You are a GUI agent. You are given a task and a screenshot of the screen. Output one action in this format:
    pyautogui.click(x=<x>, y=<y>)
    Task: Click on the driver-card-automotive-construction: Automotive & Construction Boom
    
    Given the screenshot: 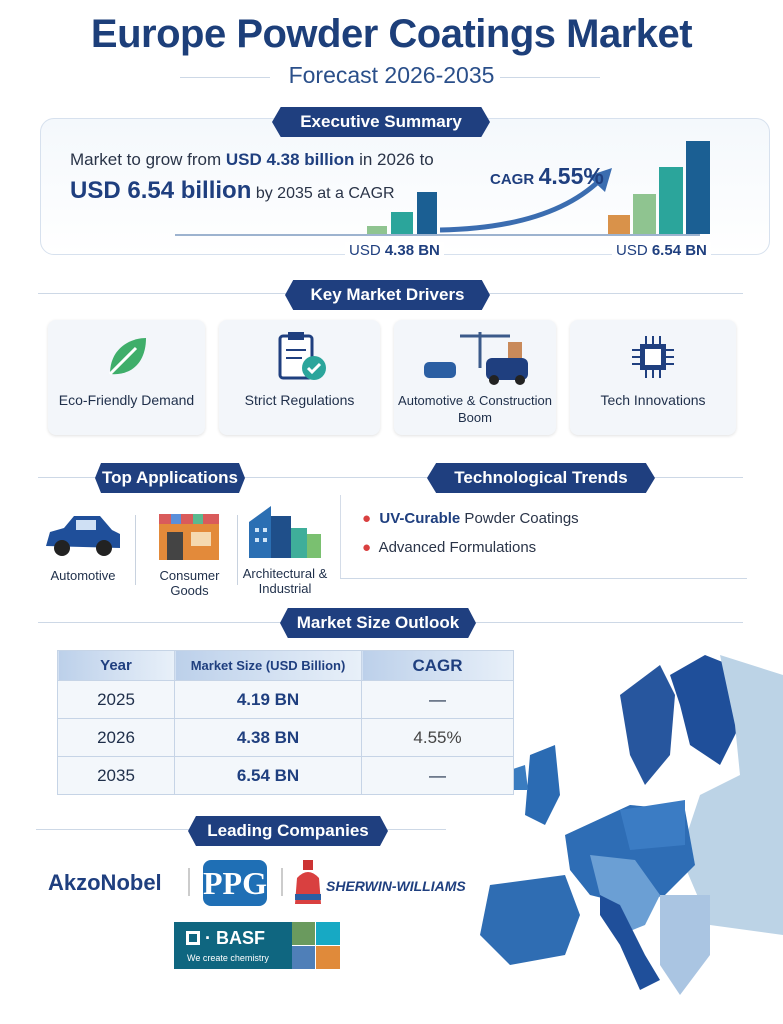 What is the action you would take?
    pyautogui.click(x=475, y=377)
    